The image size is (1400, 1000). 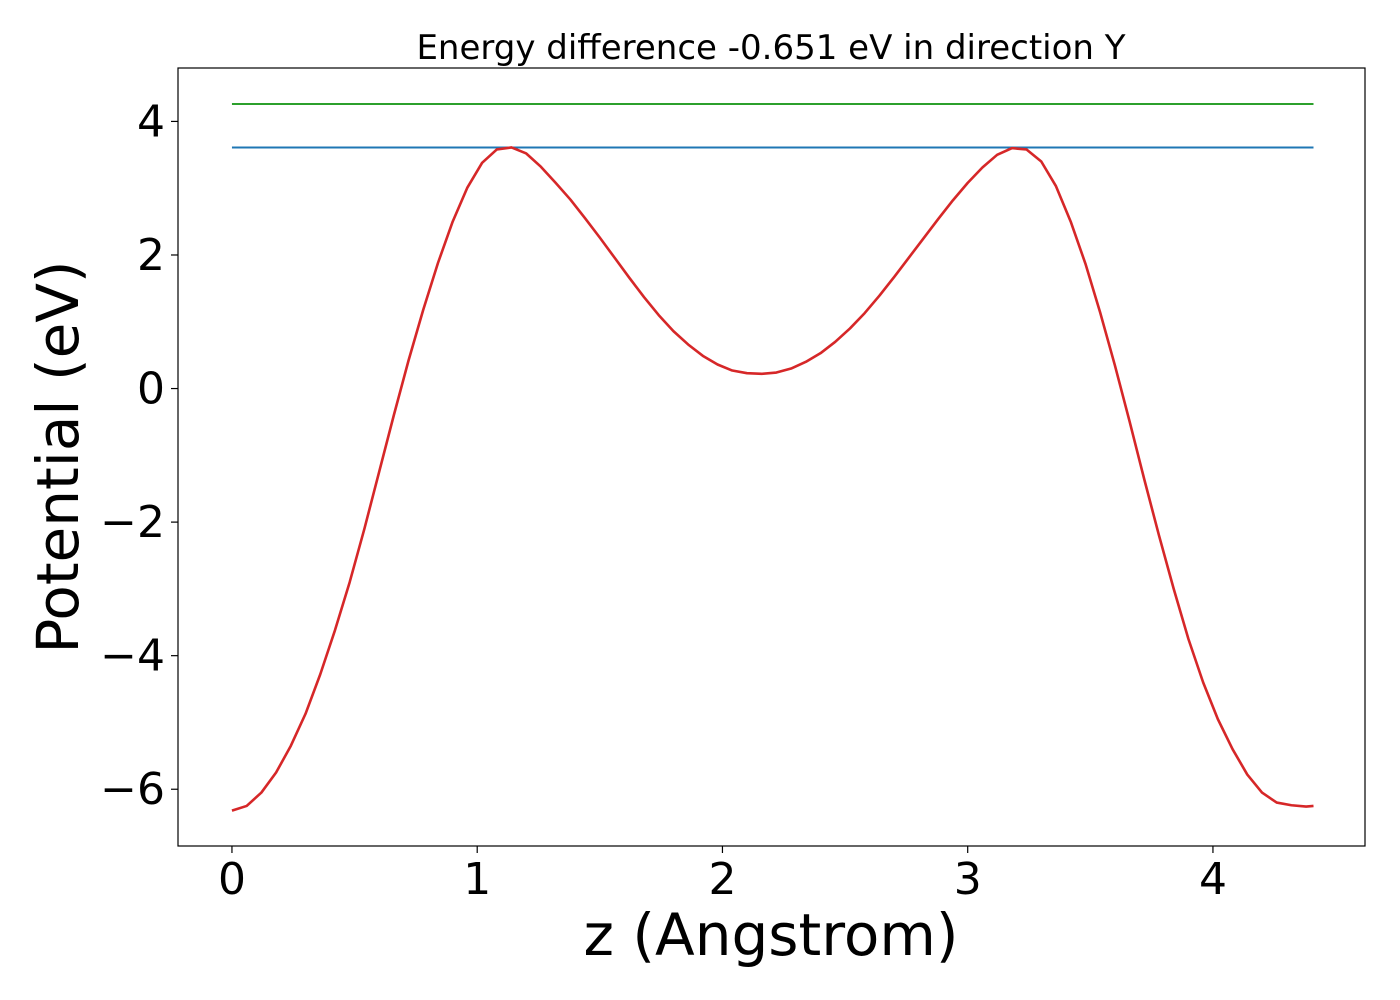 I want to click on y-tick-label: −2, so click(x=132, y=522).